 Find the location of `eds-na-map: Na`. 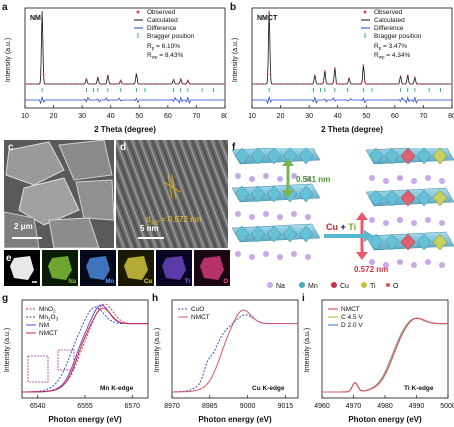

eds-na-map: Na is located at coordinates (60, 268).